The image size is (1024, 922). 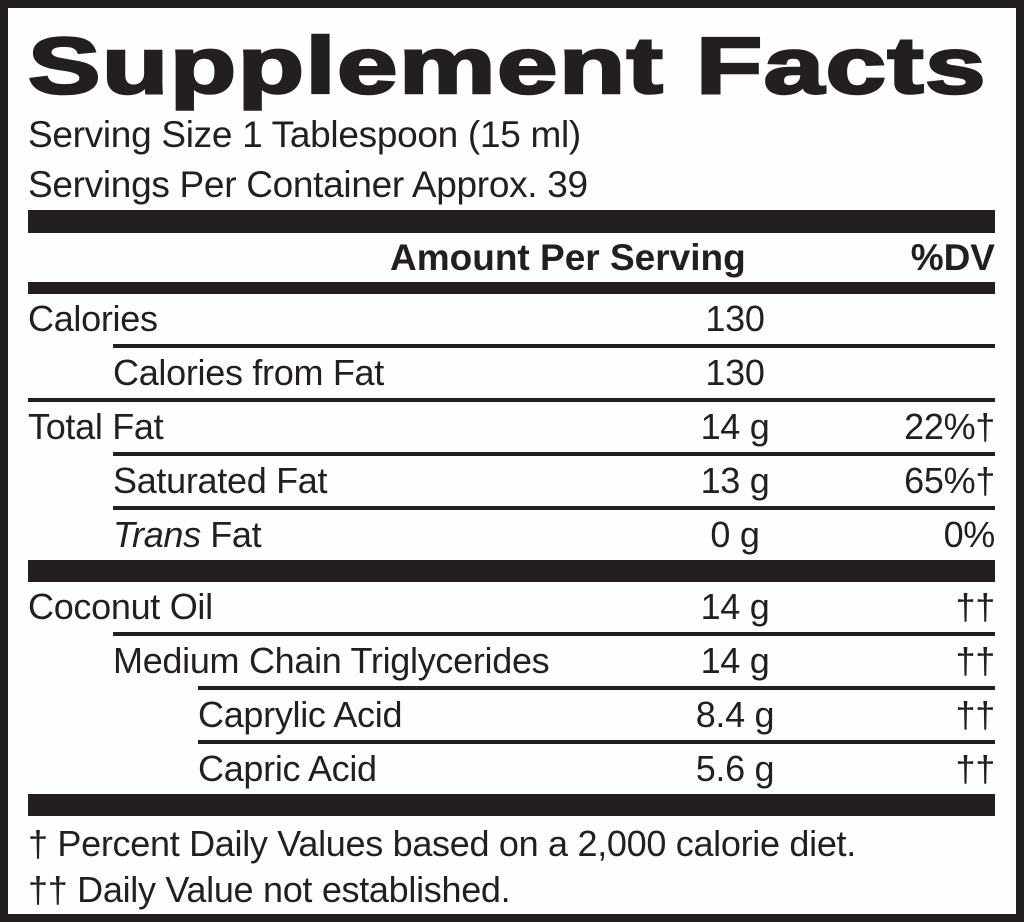 What do you see at coordinates (157, 534) in the screenshot?
I see `row-name-italic: Trans` at bounding box center [157, 534].